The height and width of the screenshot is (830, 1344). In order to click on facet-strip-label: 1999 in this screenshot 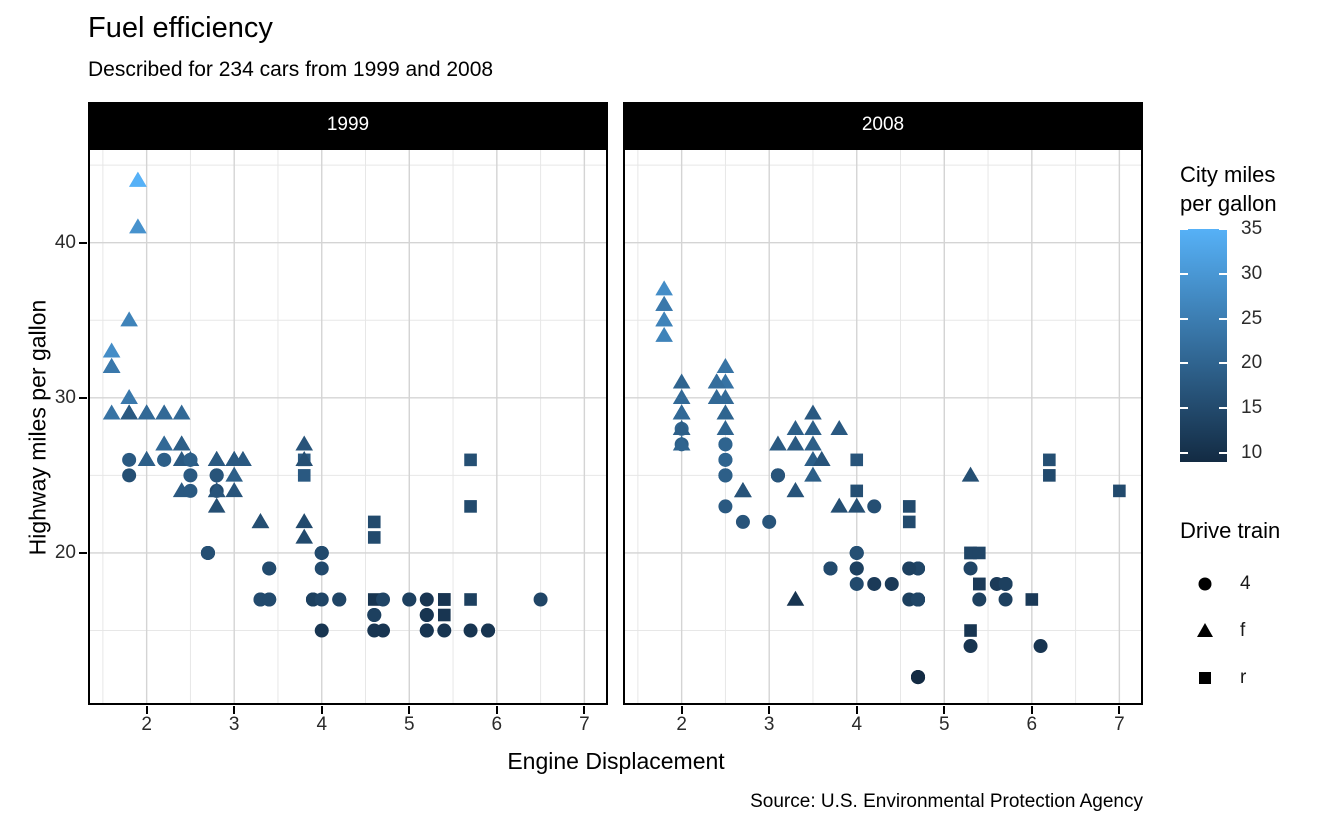, I will do `click(348, 124)`.